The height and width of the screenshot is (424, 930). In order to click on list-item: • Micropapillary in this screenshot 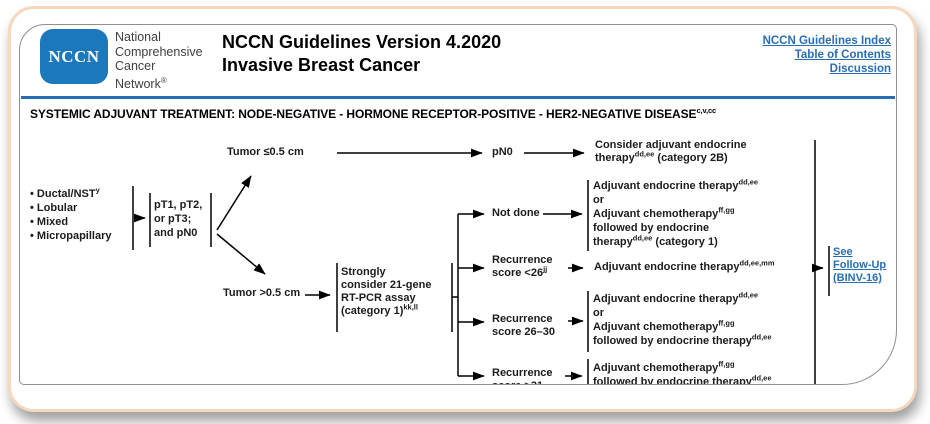, I will do `click(71, 236)`.